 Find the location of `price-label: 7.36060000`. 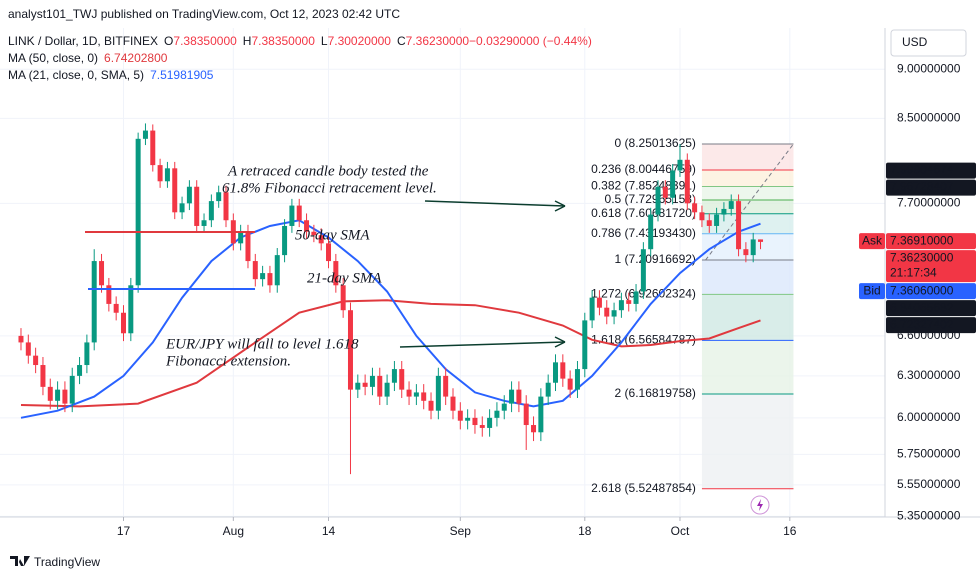

price-label: 7.36060000 is located at coordinates (922, 290).